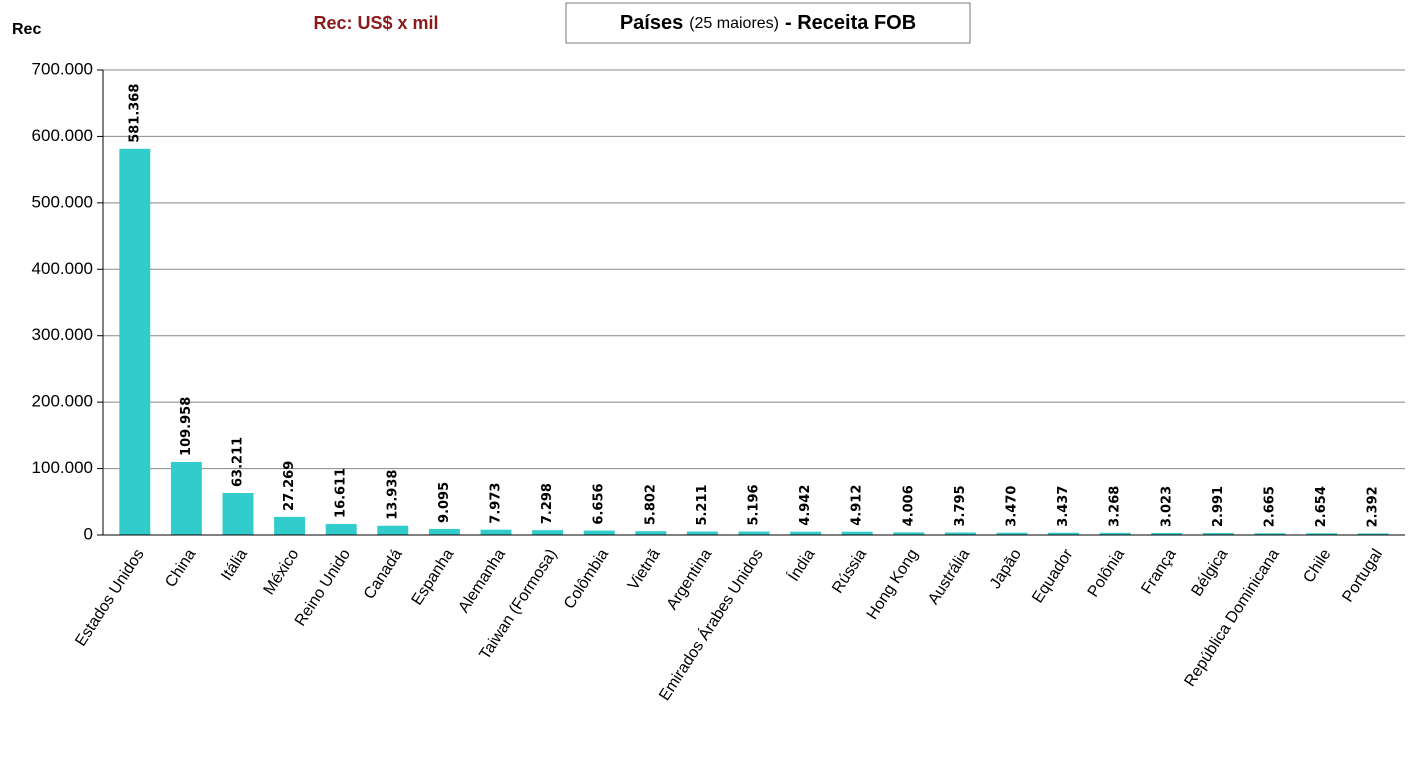  What do you see at coordinates (392, 495) in the screenshot?
I see `value-label: 13.938` at bounding box center [392, 495].